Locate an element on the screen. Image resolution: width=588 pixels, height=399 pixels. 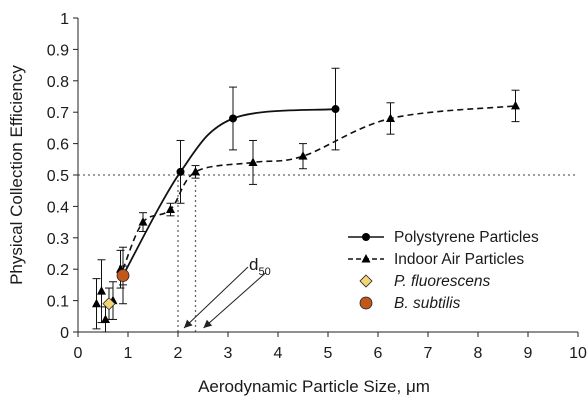
x-tick-label: 2 is located at coordinates (178, 353).